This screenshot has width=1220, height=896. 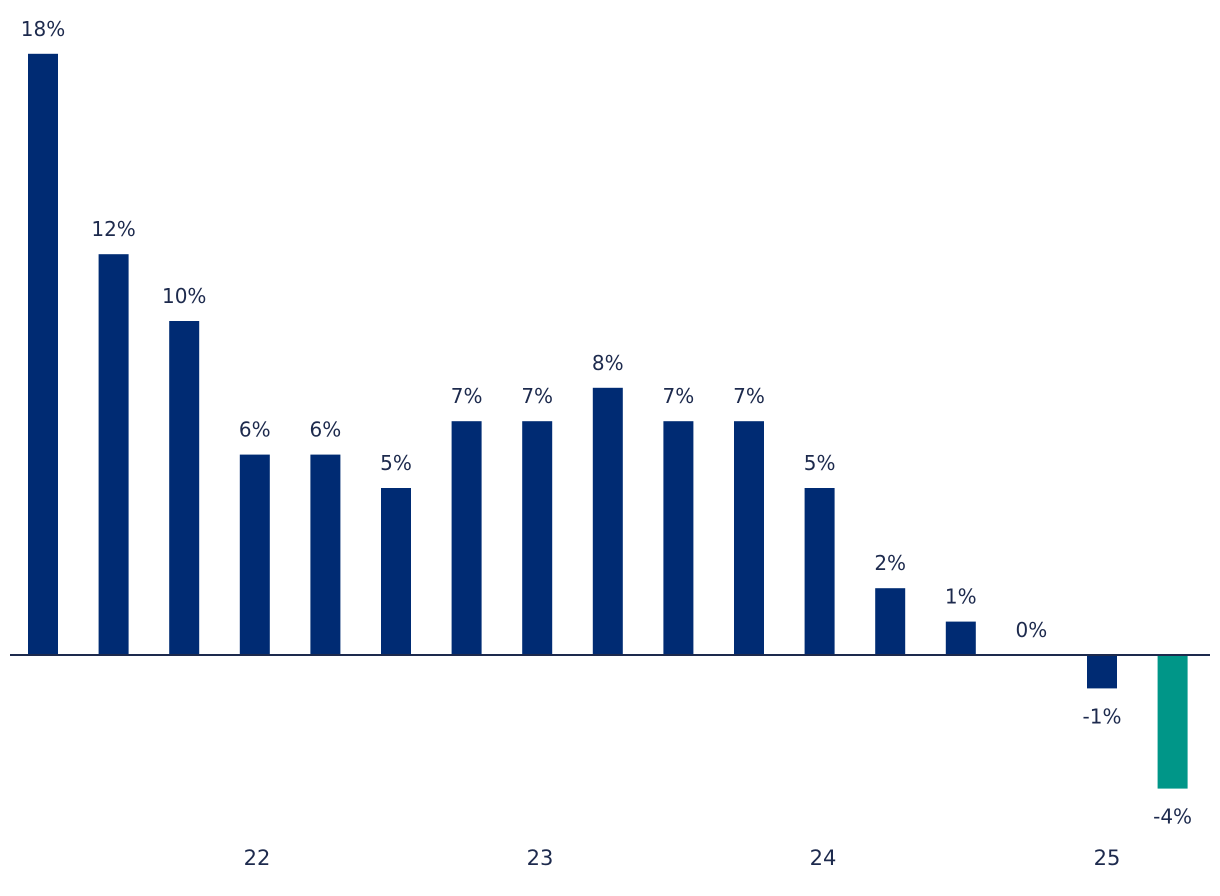 I want to click on data-label-9: 7%, so click(x=679, y=396).